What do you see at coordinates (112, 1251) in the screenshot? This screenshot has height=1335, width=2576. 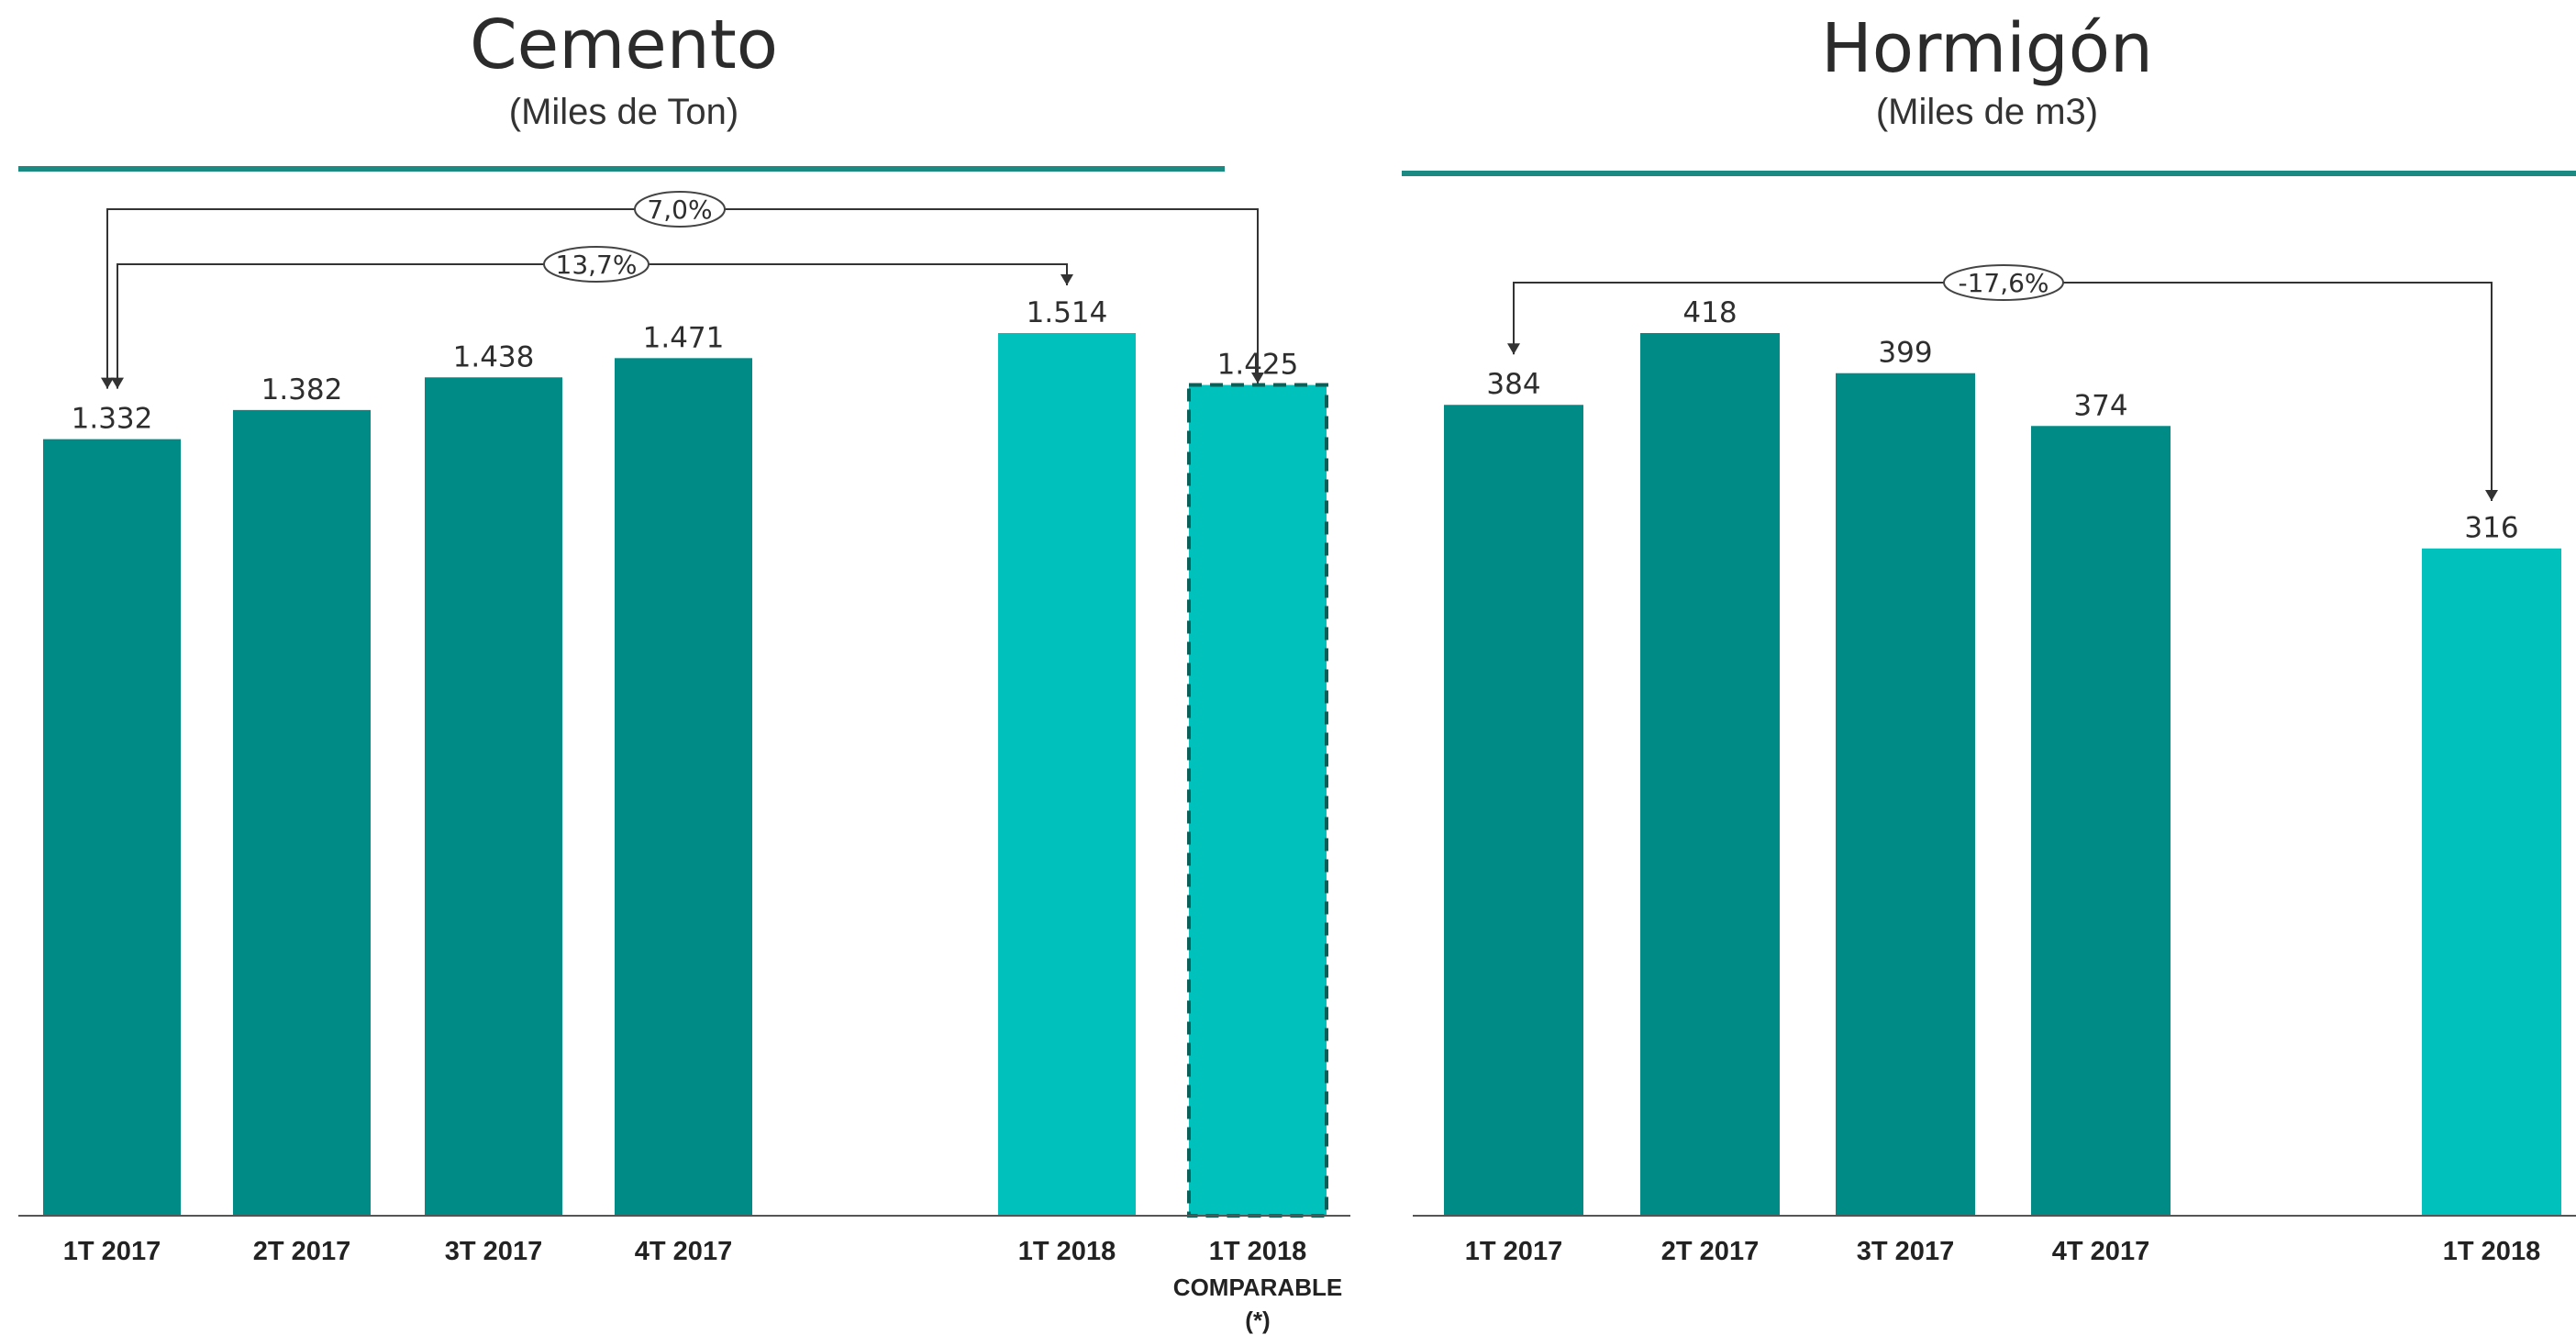 I see `cemento-tick-label: 1T 2017` at bounding box center [112, 1251].